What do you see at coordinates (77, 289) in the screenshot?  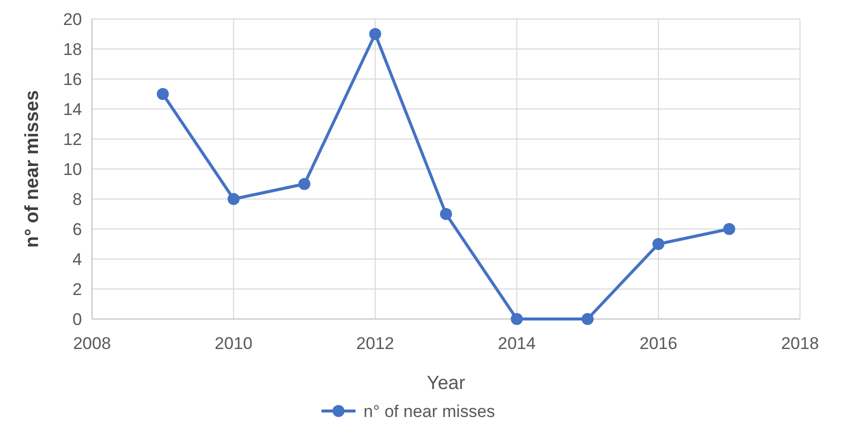 I see `y-tick-label: 2` at bounding box center [77, 289].